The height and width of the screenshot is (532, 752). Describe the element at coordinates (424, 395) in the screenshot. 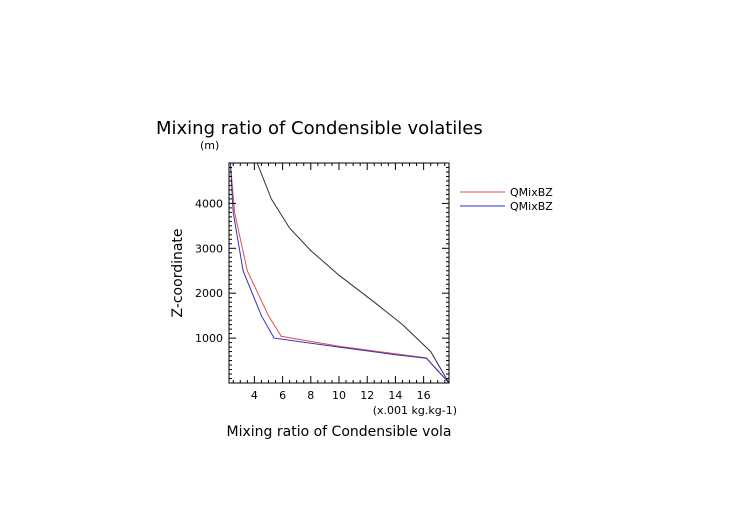

I see `x-tick-label: 16` at that location.